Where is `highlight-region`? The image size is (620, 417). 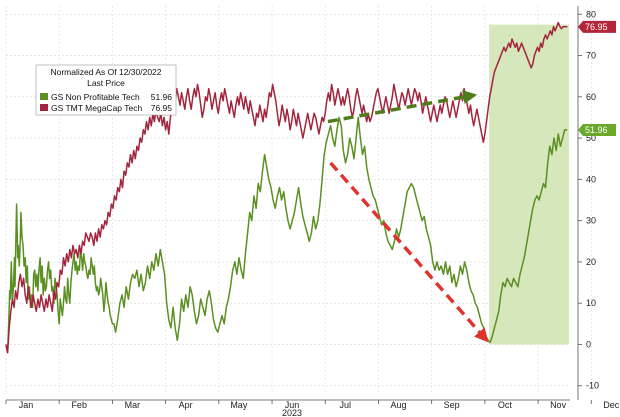
highlight-region is located at coordinates (529, 184).